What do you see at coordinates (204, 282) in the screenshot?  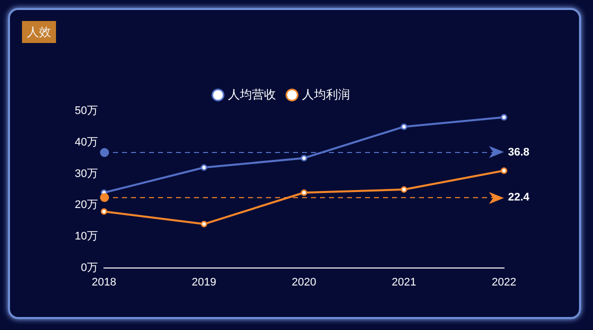 I see `x-tick-label: 2019` at bounding box center [204, 282].